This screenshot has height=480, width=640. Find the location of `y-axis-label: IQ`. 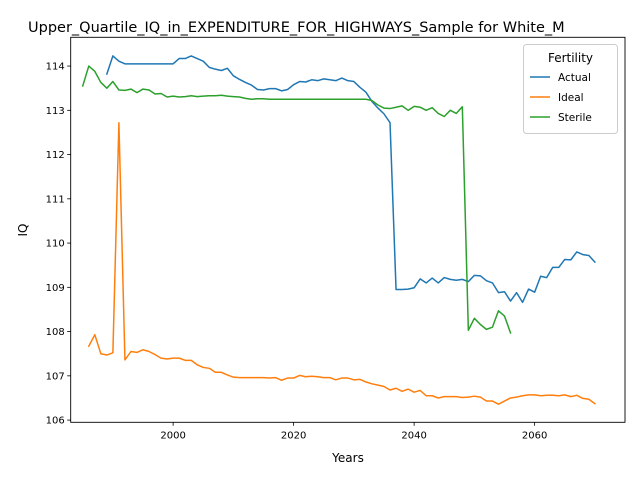

y-axis-label: IQ is located at coordinates (23, 230).